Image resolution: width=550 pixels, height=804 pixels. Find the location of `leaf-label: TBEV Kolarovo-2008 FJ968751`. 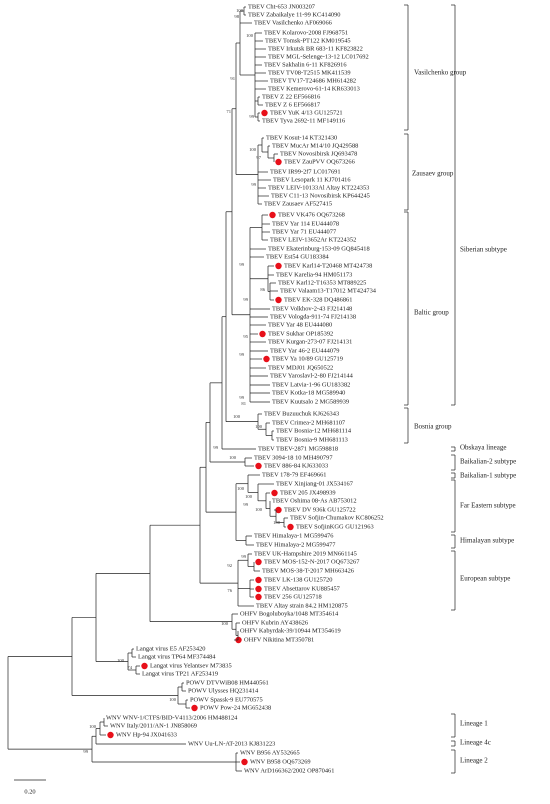

leaf-label: TBEV Kolarovo-2008 FJ968751 is located at coordinates (306, 32).